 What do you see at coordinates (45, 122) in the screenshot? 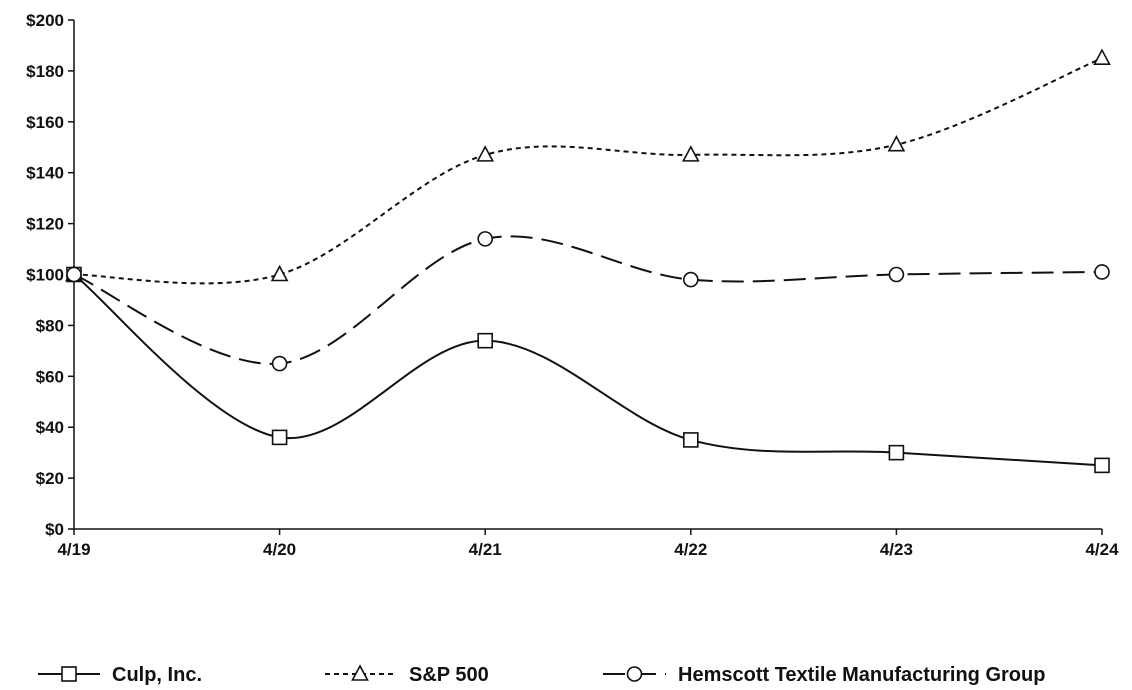
I see `y-tick-label: $160` at bounding box center [45, 122].